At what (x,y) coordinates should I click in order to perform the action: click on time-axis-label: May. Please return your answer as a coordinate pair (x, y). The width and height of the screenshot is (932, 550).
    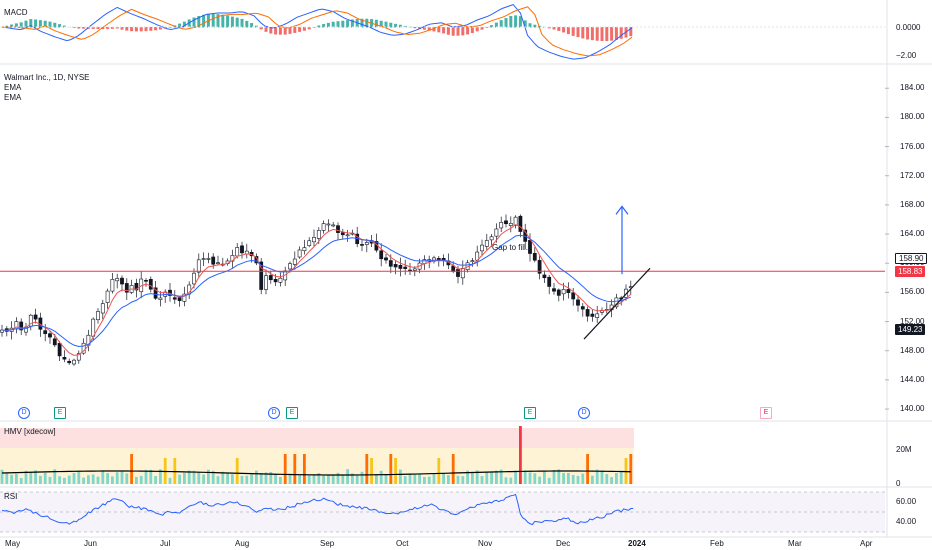
    Looking at the image, I should click on (13, 543).